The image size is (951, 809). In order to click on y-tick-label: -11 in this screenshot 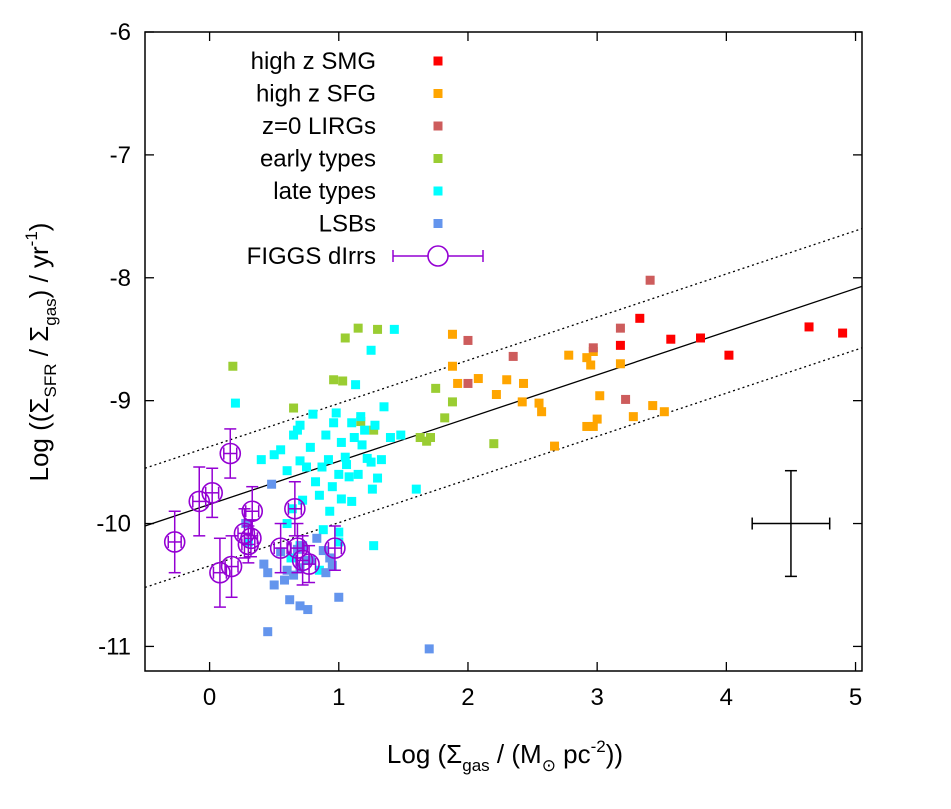, I will do `click(114, 646)`.